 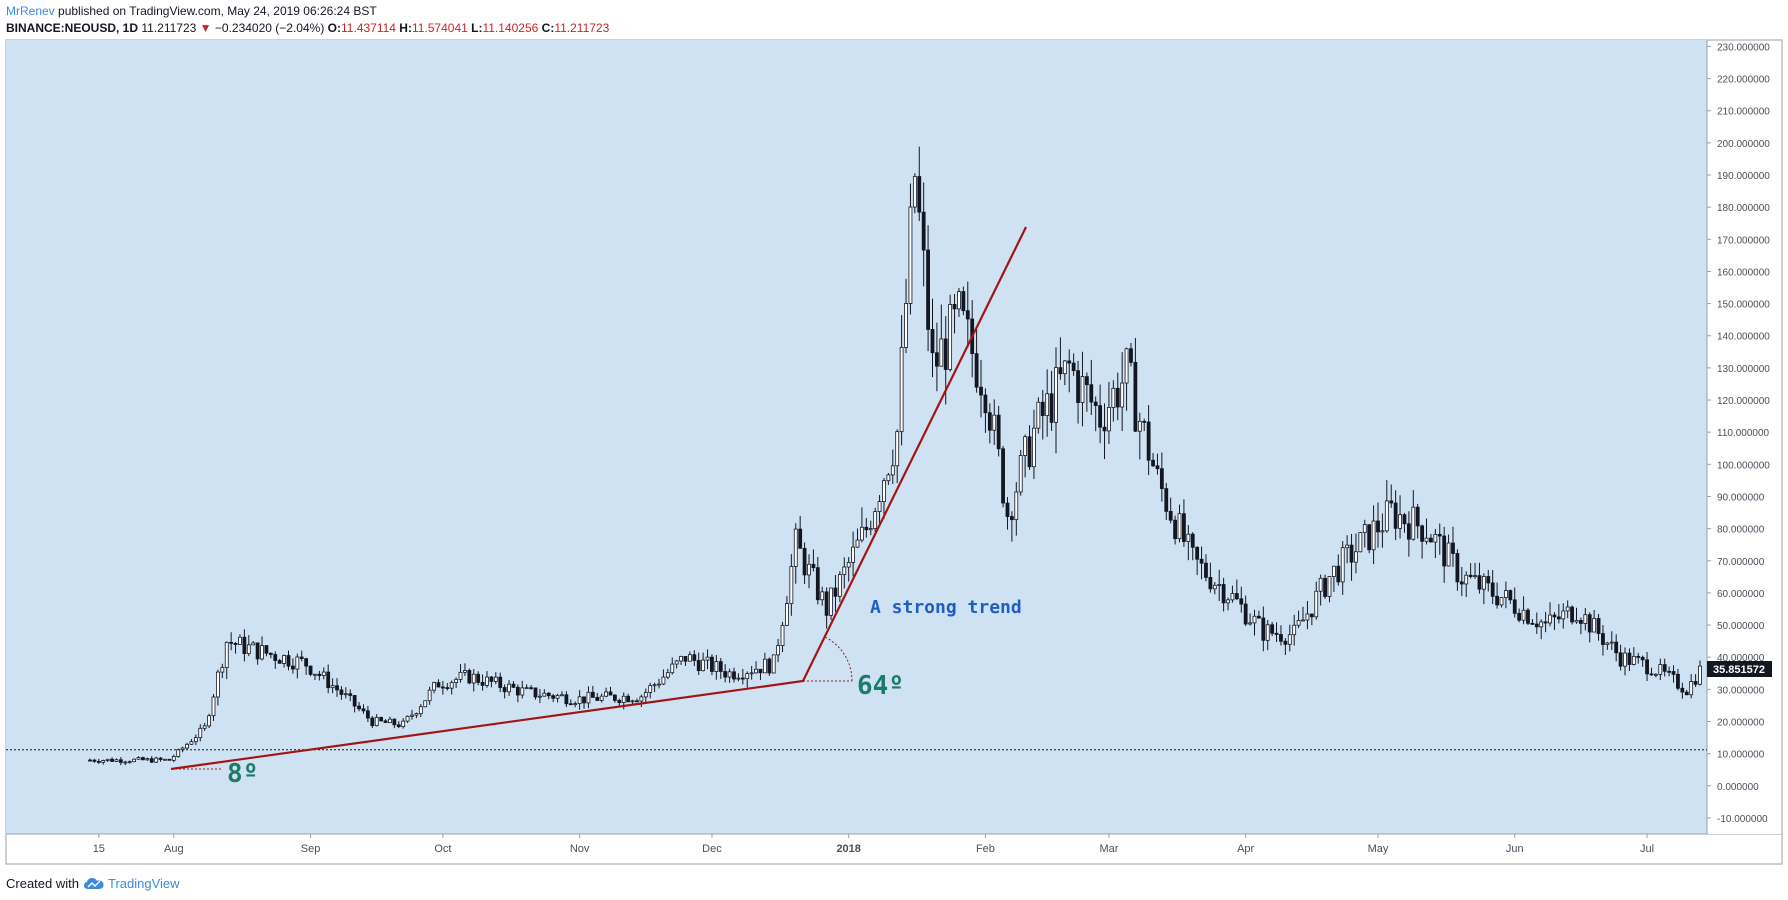 What do you see at coordinates (1647, 849) in the screenshot?
I see `x-tick-label: Jul` at bounding box center [1647, 849].